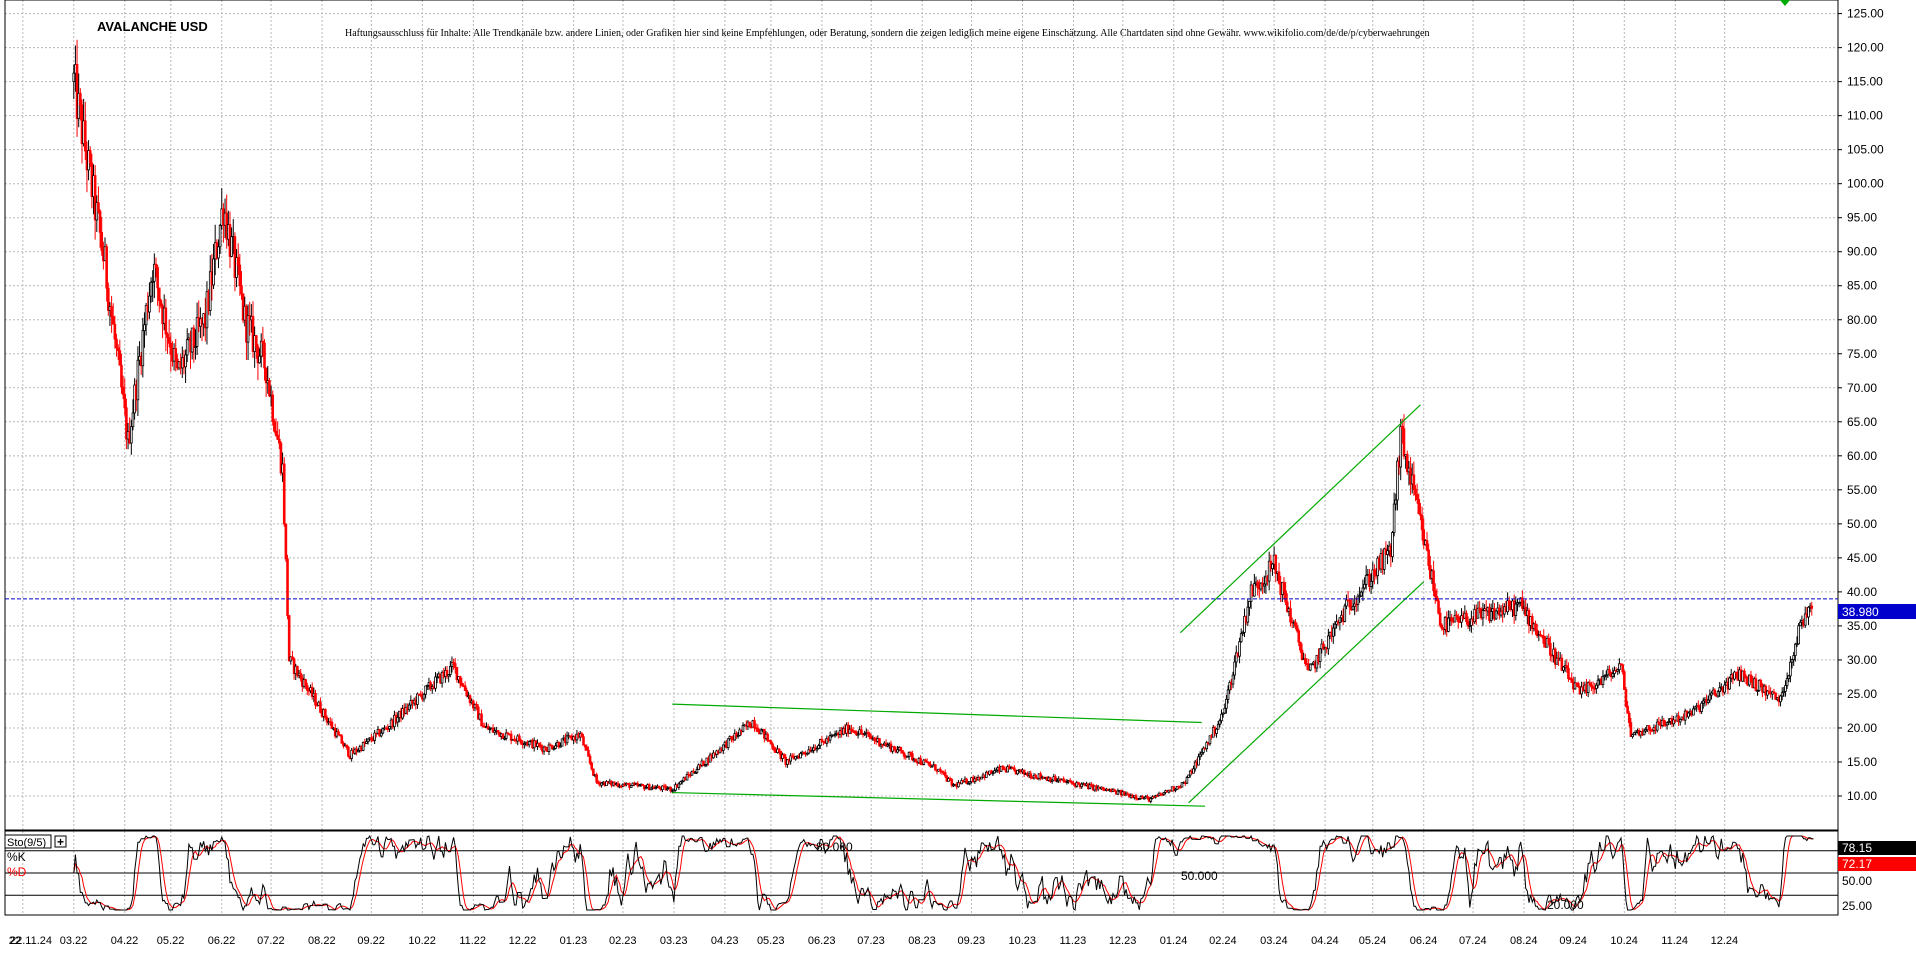 This screenshot has width=1916, height=953. I want to click on x-tick-label: 12.22, so click(523, 941).